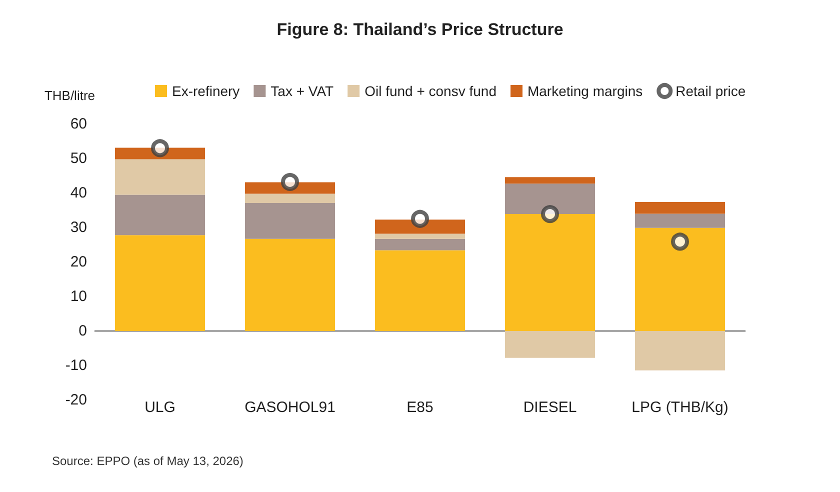  I want to click on x-tick-label: DIESEL, so click(550, 407).